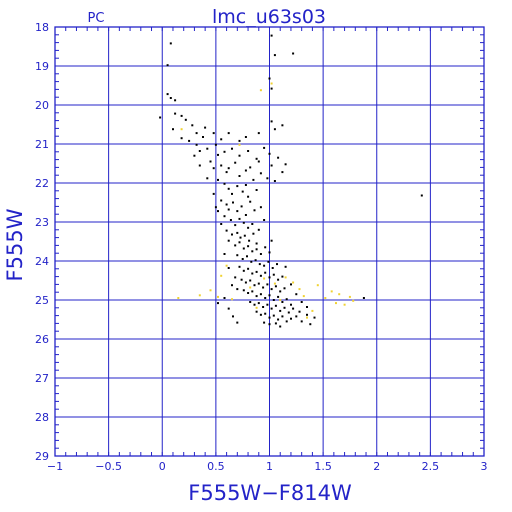  What do you see at coordinates (55, 466) in the screenshot?
I see `x-tick-label: −1` at bounding box center [55, 466].